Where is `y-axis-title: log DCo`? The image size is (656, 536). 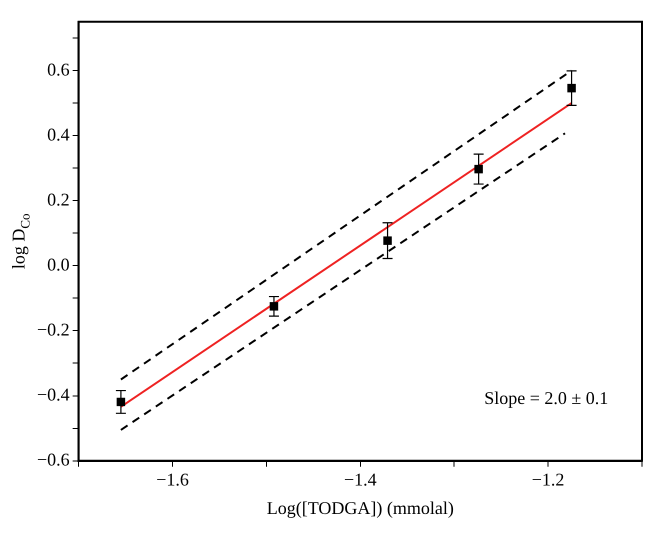
y-axis-title: log DCo is located at coordinates (20, 241).